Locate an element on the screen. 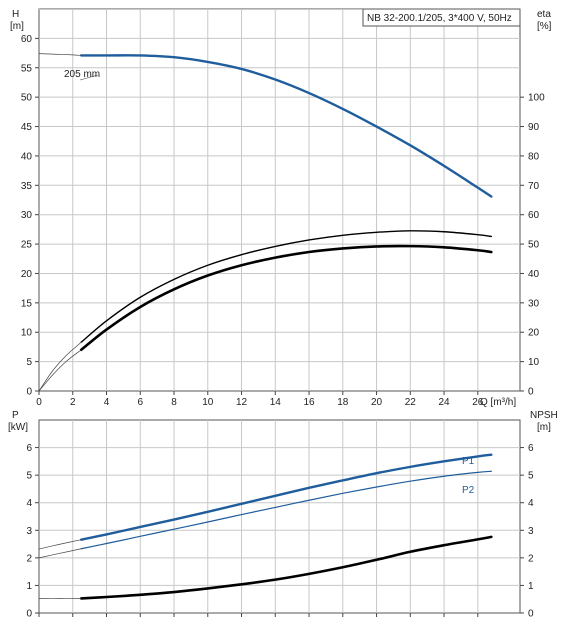 The width and height of the screenshot is (564, 624). top-series-1-thin-extension is located at coordinates (60, 54).